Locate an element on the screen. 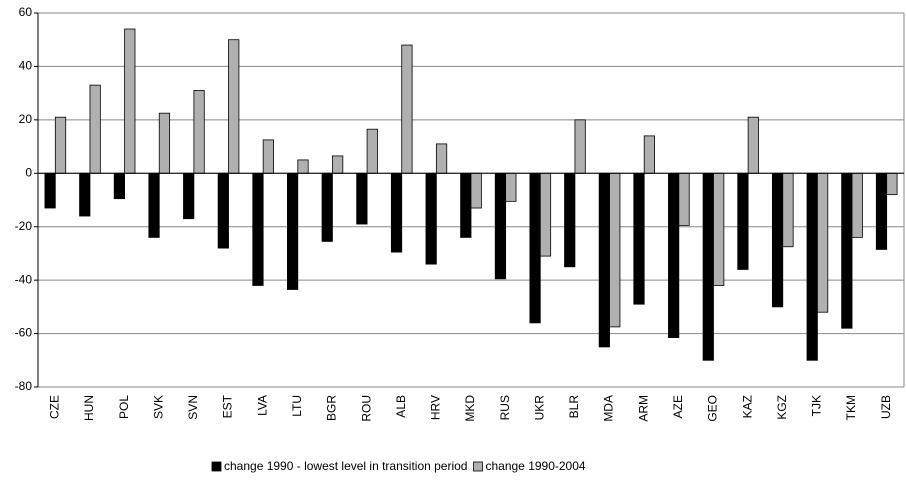 The height and width of the screenshot is (481, 906). x-tick-label: CZE is located at coordinates (54, 407).